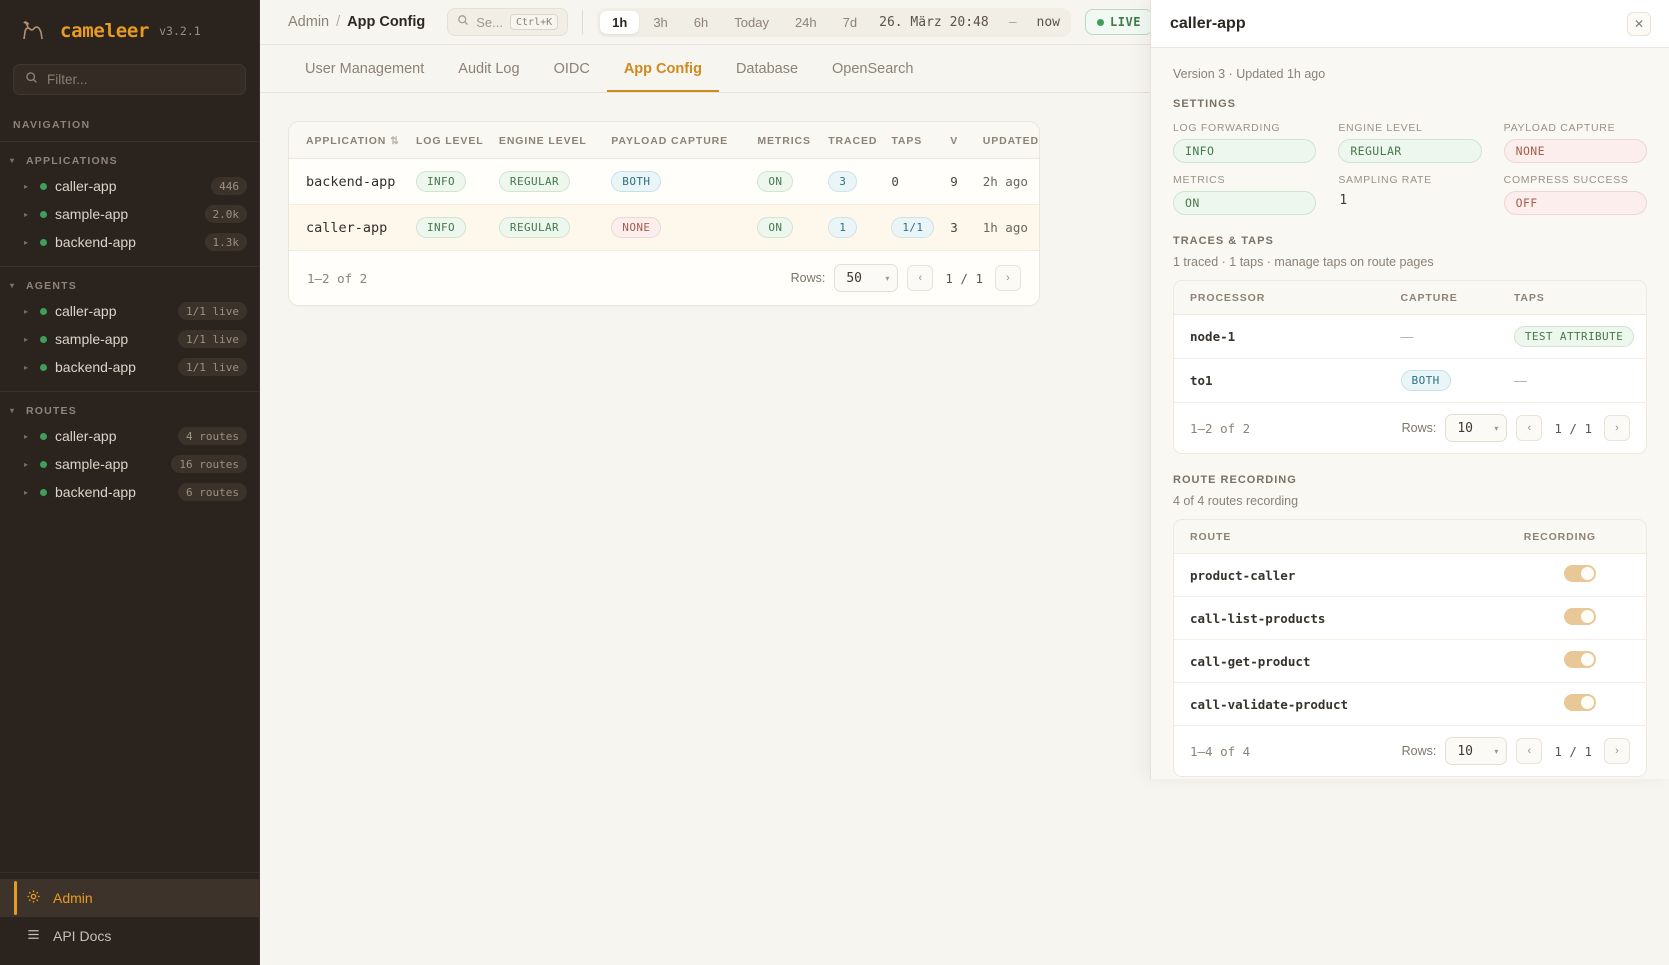 The height and width of the screenshot is (965, 1669). What do you see at coordinates (352, 140) in the screenshot?
I see `col-application: APPLICATION ⇅` at bounding box center [352, 140].